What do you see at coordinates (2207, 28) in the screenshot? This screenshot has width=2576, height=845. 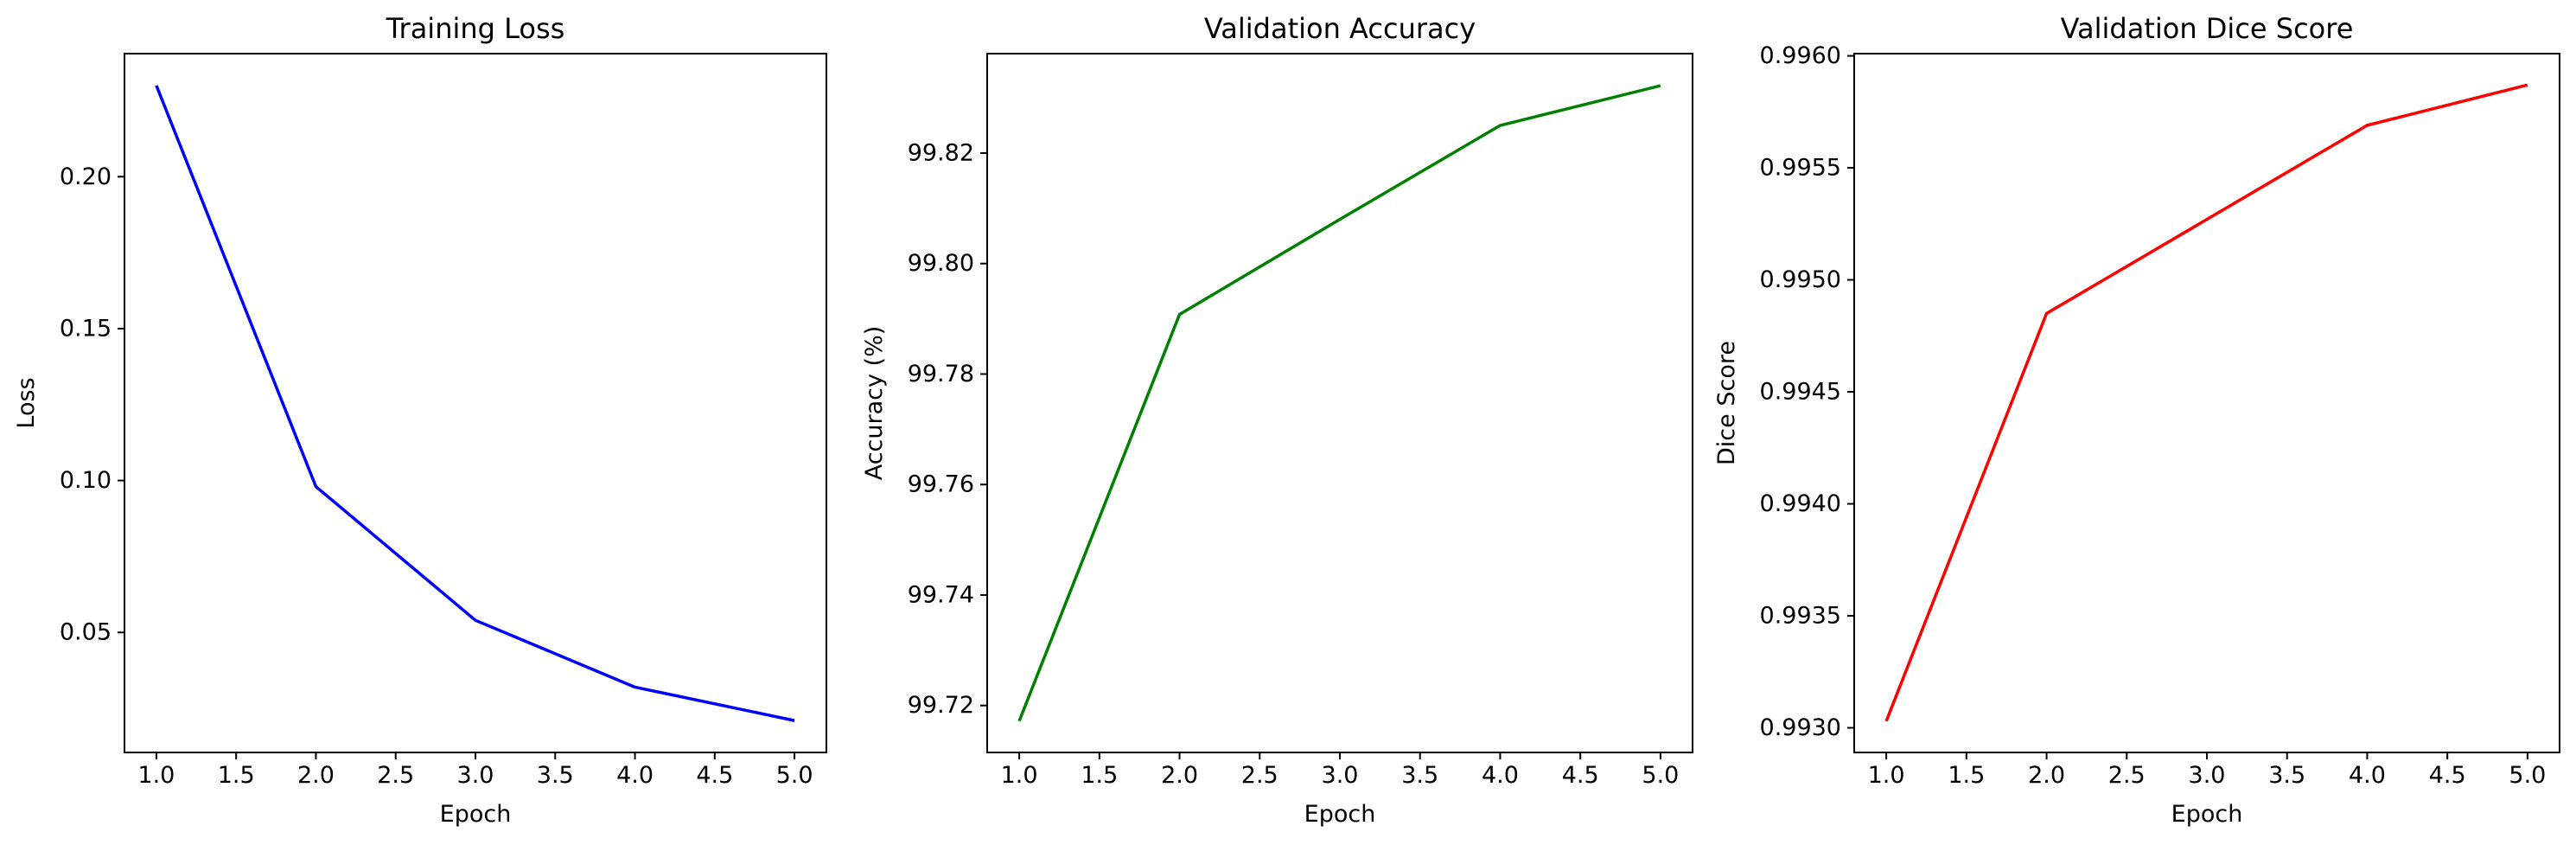 I see `chart-title: Validation Dice Score` at bounding box center [2207, 28].